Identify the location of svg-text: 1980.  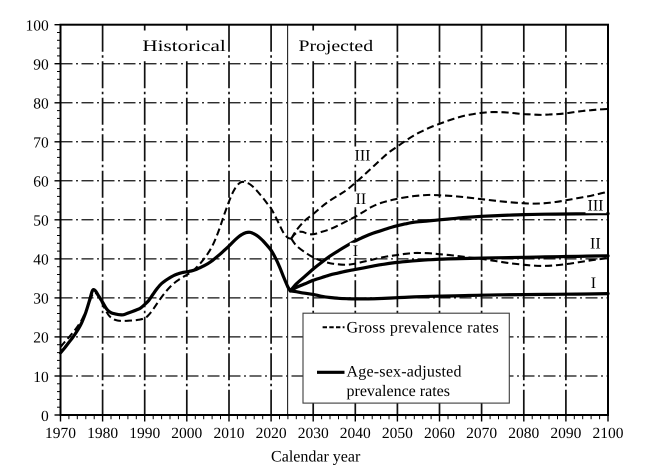
(102, 433).